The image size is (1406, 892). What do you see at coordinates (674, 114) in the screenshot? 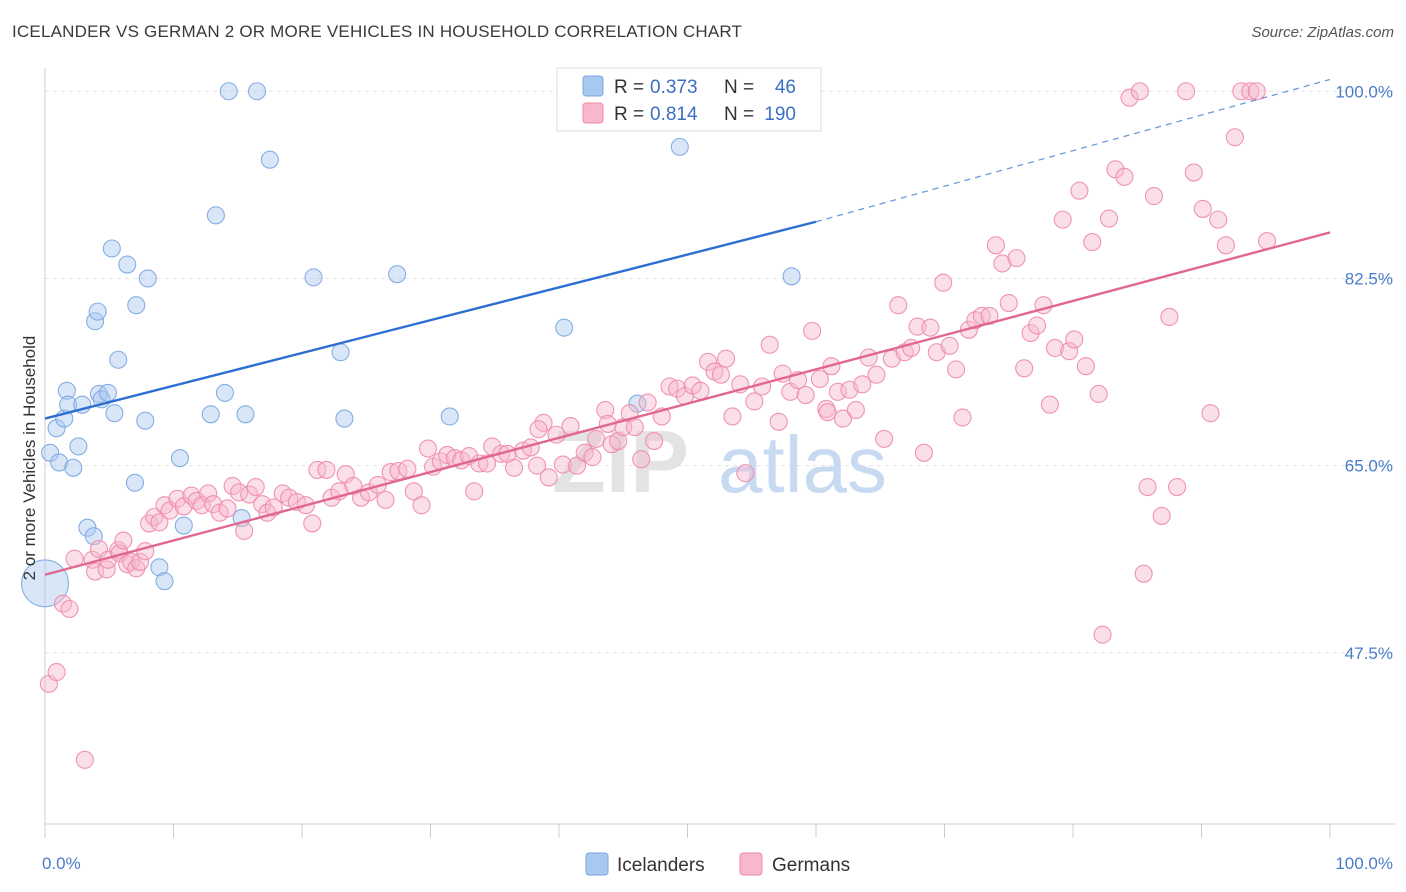
I see `legend-r-value-germans: 0.814` at bounding box center [674, 114].